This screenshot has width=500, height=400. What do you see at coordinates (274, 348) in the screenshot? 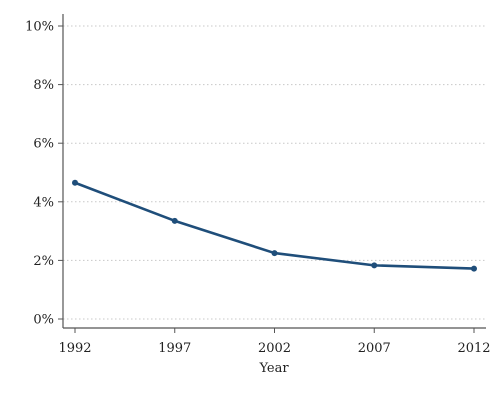
I see `x-tick-label-2: 2002` at bounding box center [274, 348].